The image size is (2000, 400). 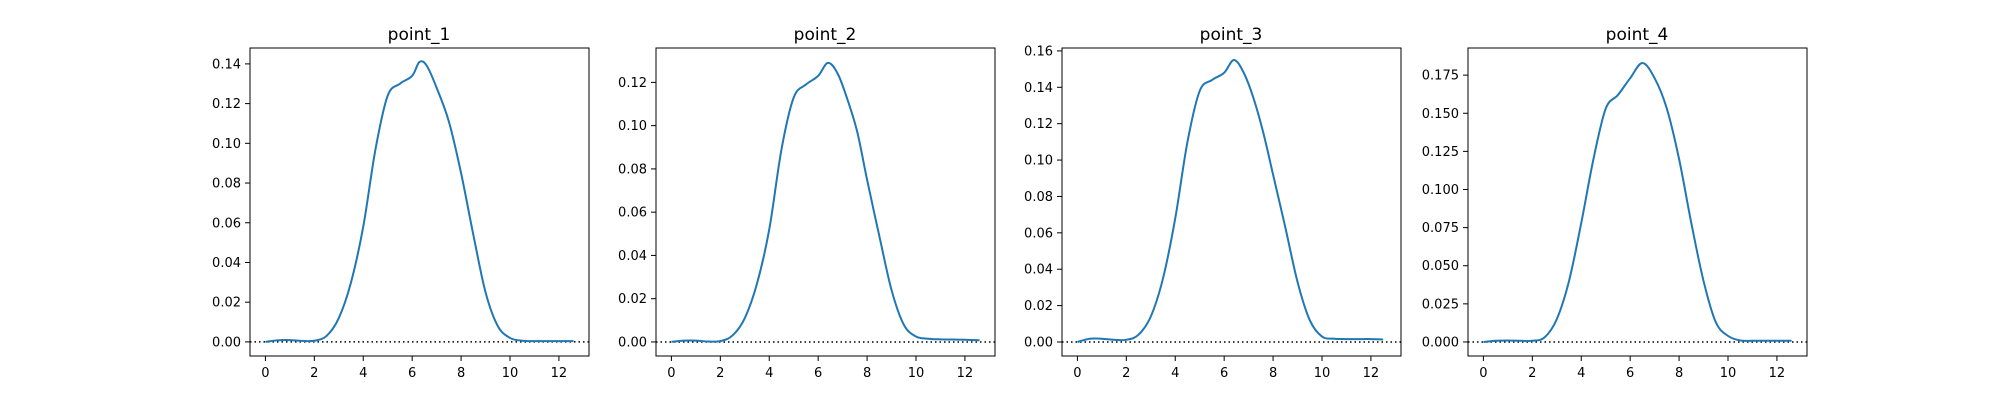 What do you see at coordinates (1440, 190) in the screenshot?
I see `y-tick-label: 0.100` at bounding box center [1440, 190].